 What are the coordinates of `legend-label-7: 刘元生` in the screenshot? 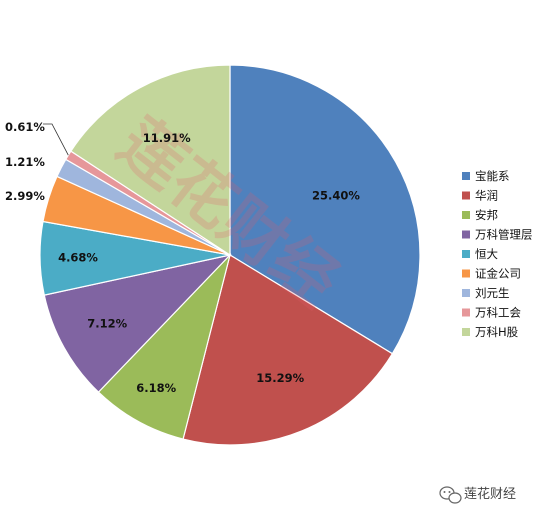 It's located at (492, 293).